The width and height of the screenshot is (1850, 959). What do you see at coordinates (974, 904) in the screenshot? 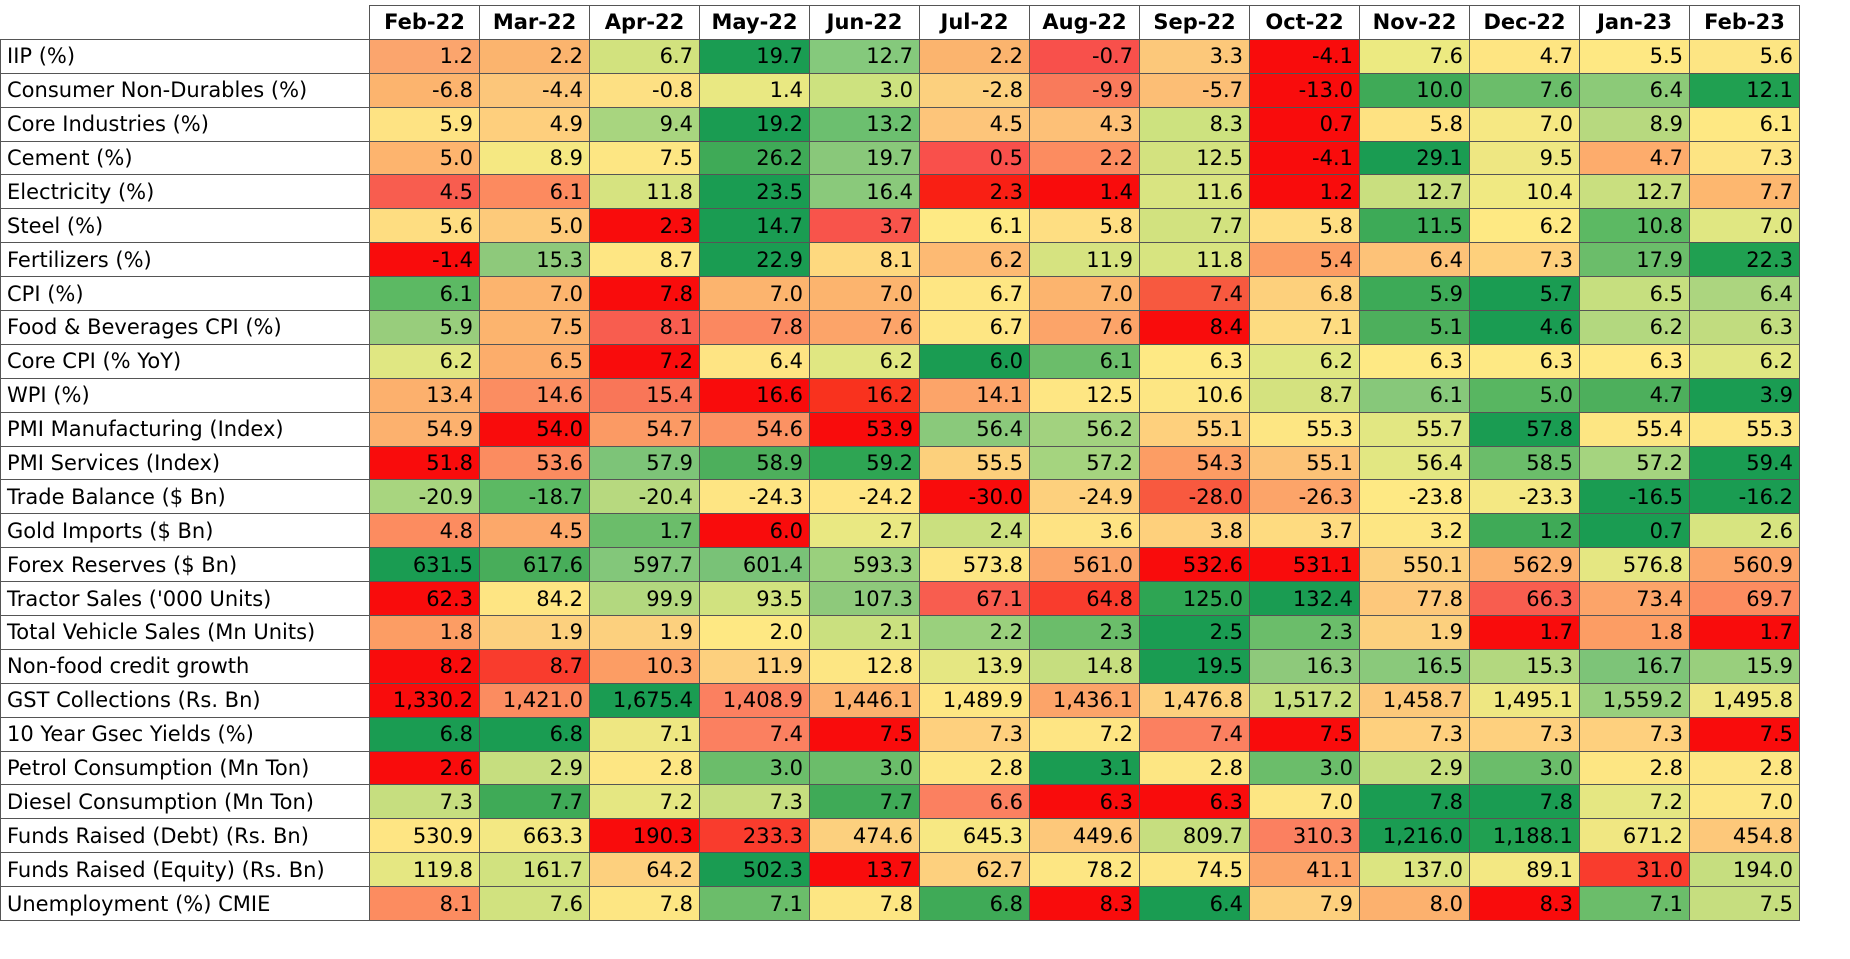
I see `heatmap-cell: 6.8` at bounding box center [974, 904].